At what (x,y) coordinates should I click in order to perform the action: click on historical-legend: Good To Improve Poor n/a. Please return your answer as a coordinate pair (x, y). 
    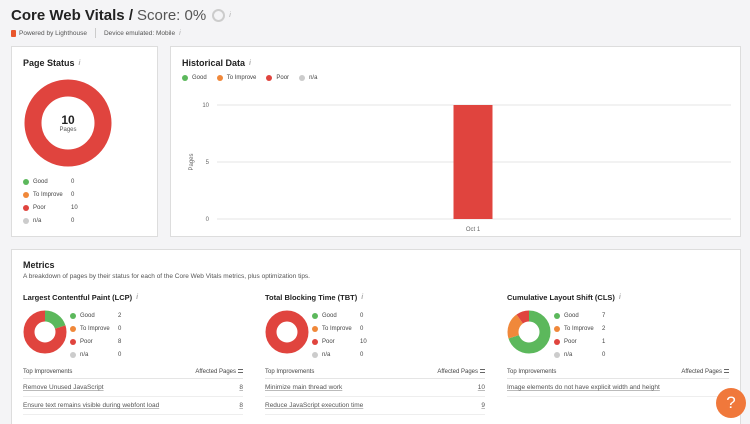
    Looking at the image, I should click on (249, 78).